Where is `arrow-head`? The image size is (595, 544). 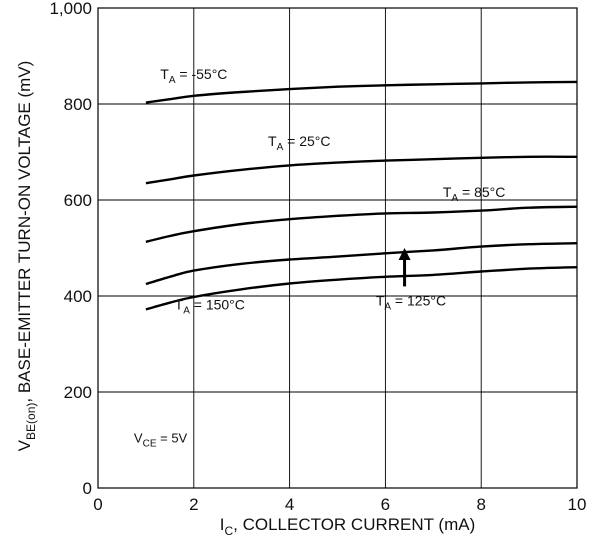 arrow-head is located at coordinates (404, 254).